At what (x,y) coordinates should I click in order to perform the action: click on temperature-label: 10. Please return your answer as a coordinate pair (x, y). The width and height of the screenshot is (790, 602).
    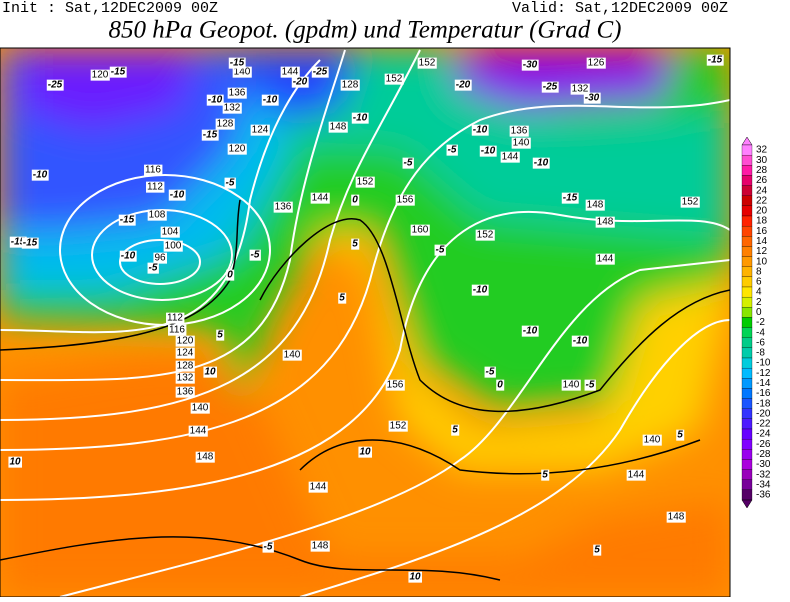
    Looking at the image, I should click on (210, 372).